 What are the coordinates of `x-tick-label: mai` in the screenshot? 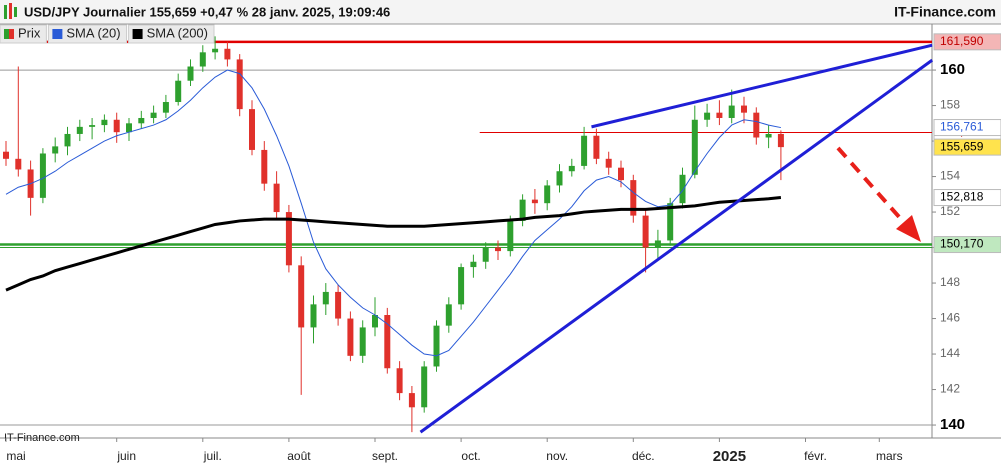 It's located at (15, 456).